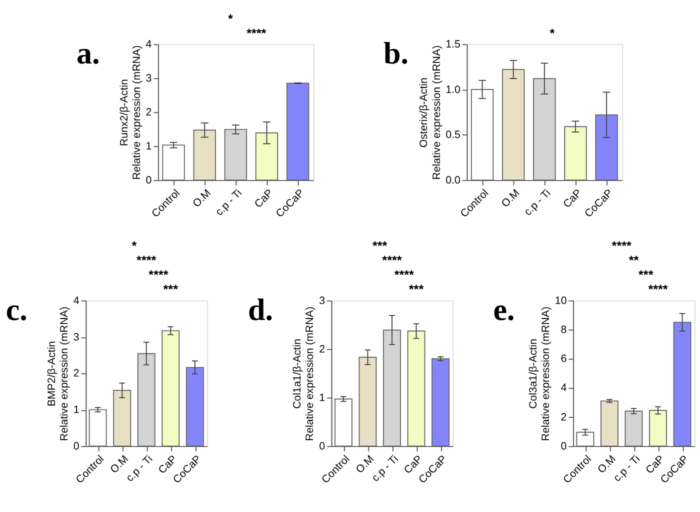  Describe the element at coordinates (17, 309) in the screenshot. I see `chart-title: c.` at that location.